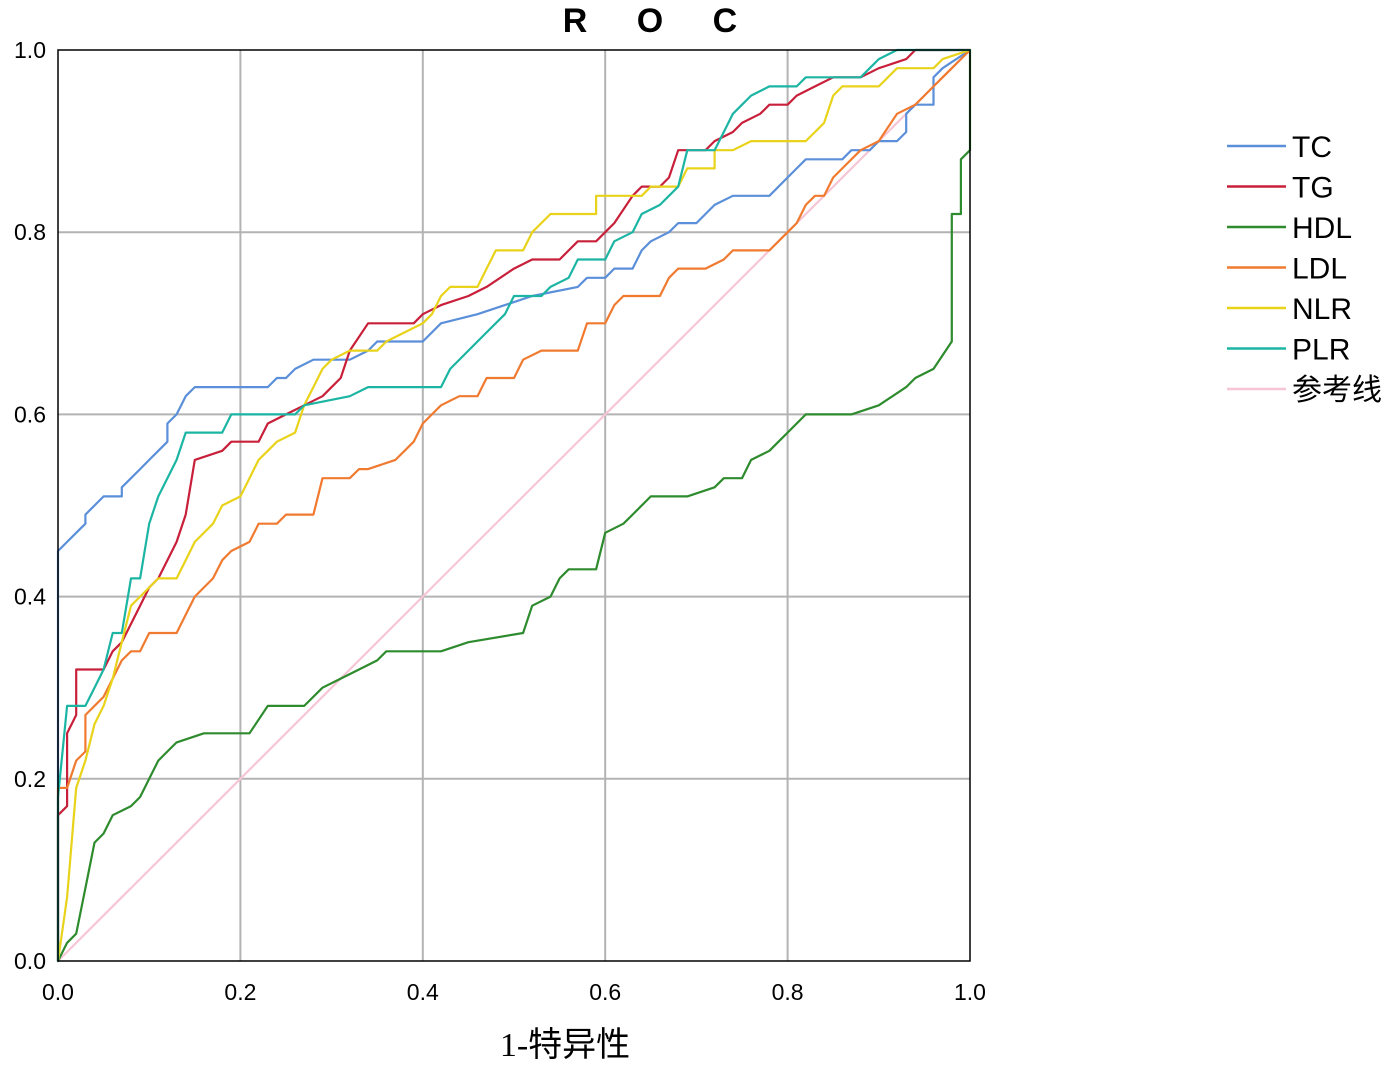 The image size is (1397, 1068). What do you see at coordinates (1322, 309) in the screenshot?
I see `legend-label-nlr: NLR` at bounding box center [1322, 309].